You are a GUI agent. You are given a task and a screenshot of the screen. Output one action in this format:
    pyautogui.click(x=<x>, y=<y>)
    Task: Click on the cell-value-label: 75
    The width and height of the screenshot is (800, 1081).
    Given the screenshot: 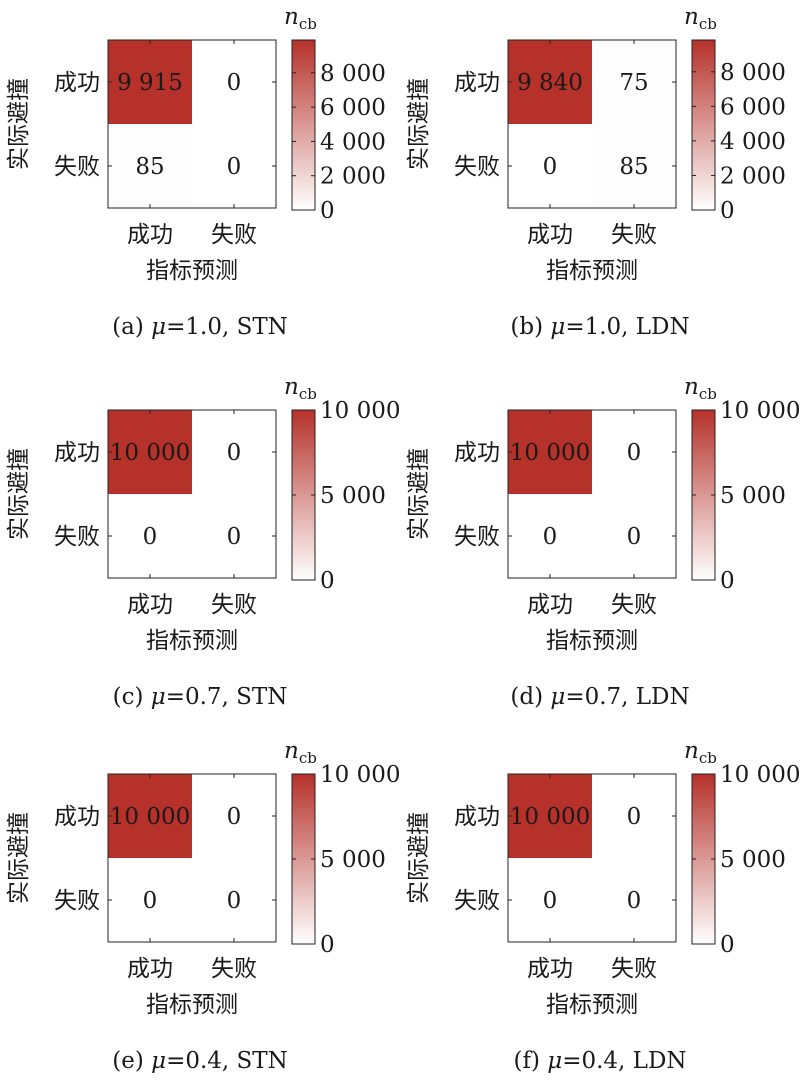 What is the action you would take?
    pyautogui.click(x=633, y=83)
    